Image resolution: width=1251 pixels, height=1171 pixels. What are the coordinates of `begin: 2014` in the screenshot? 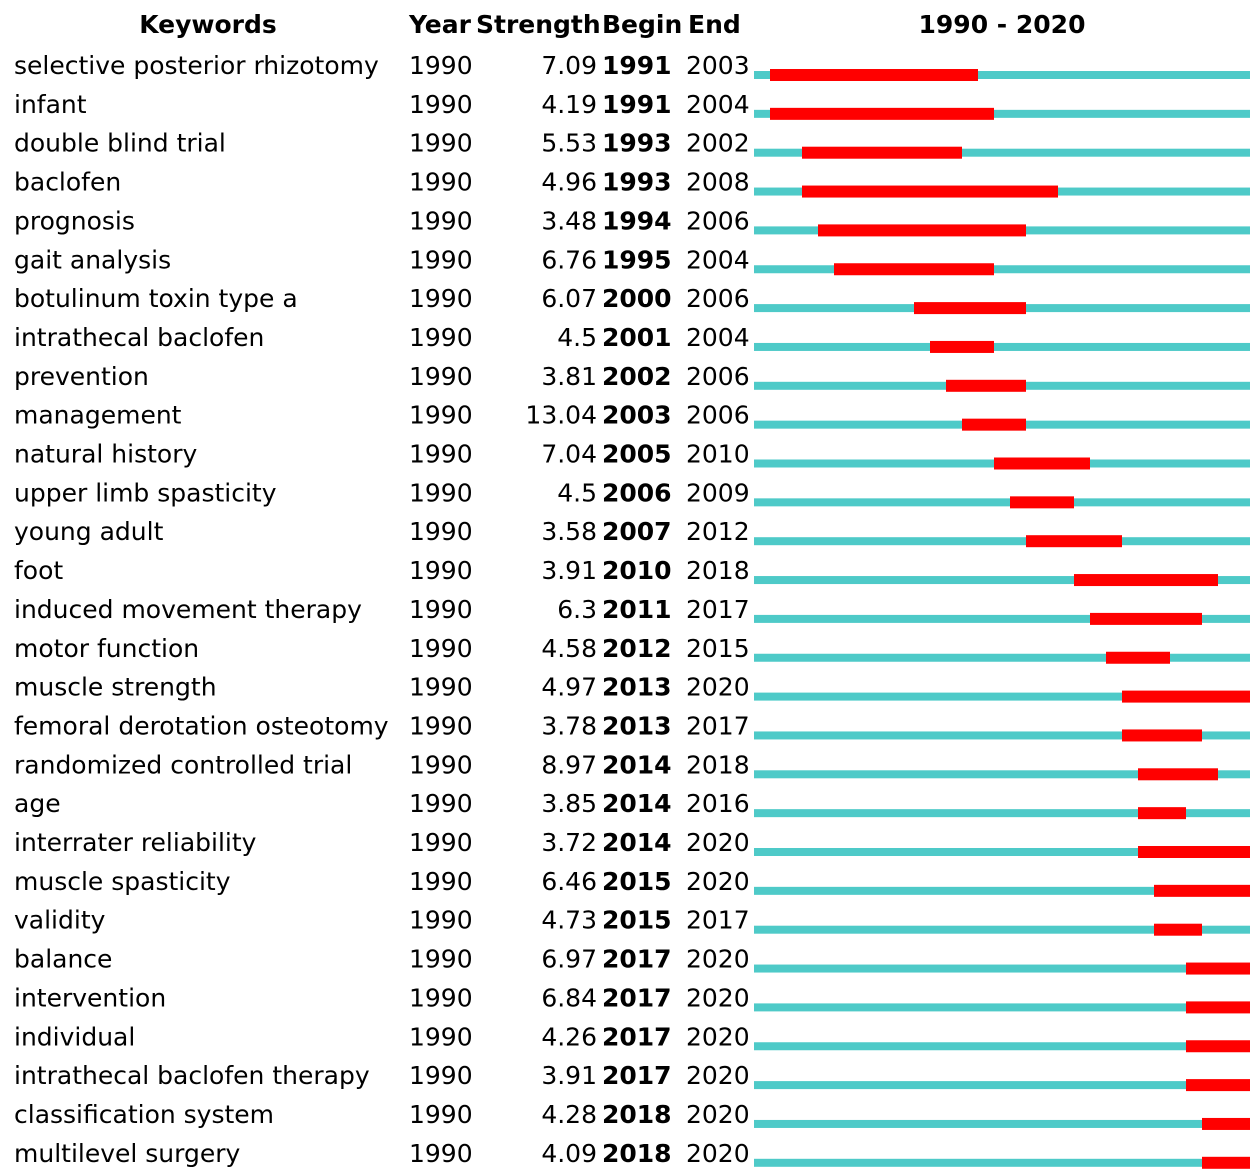 It's located at (637, 764).